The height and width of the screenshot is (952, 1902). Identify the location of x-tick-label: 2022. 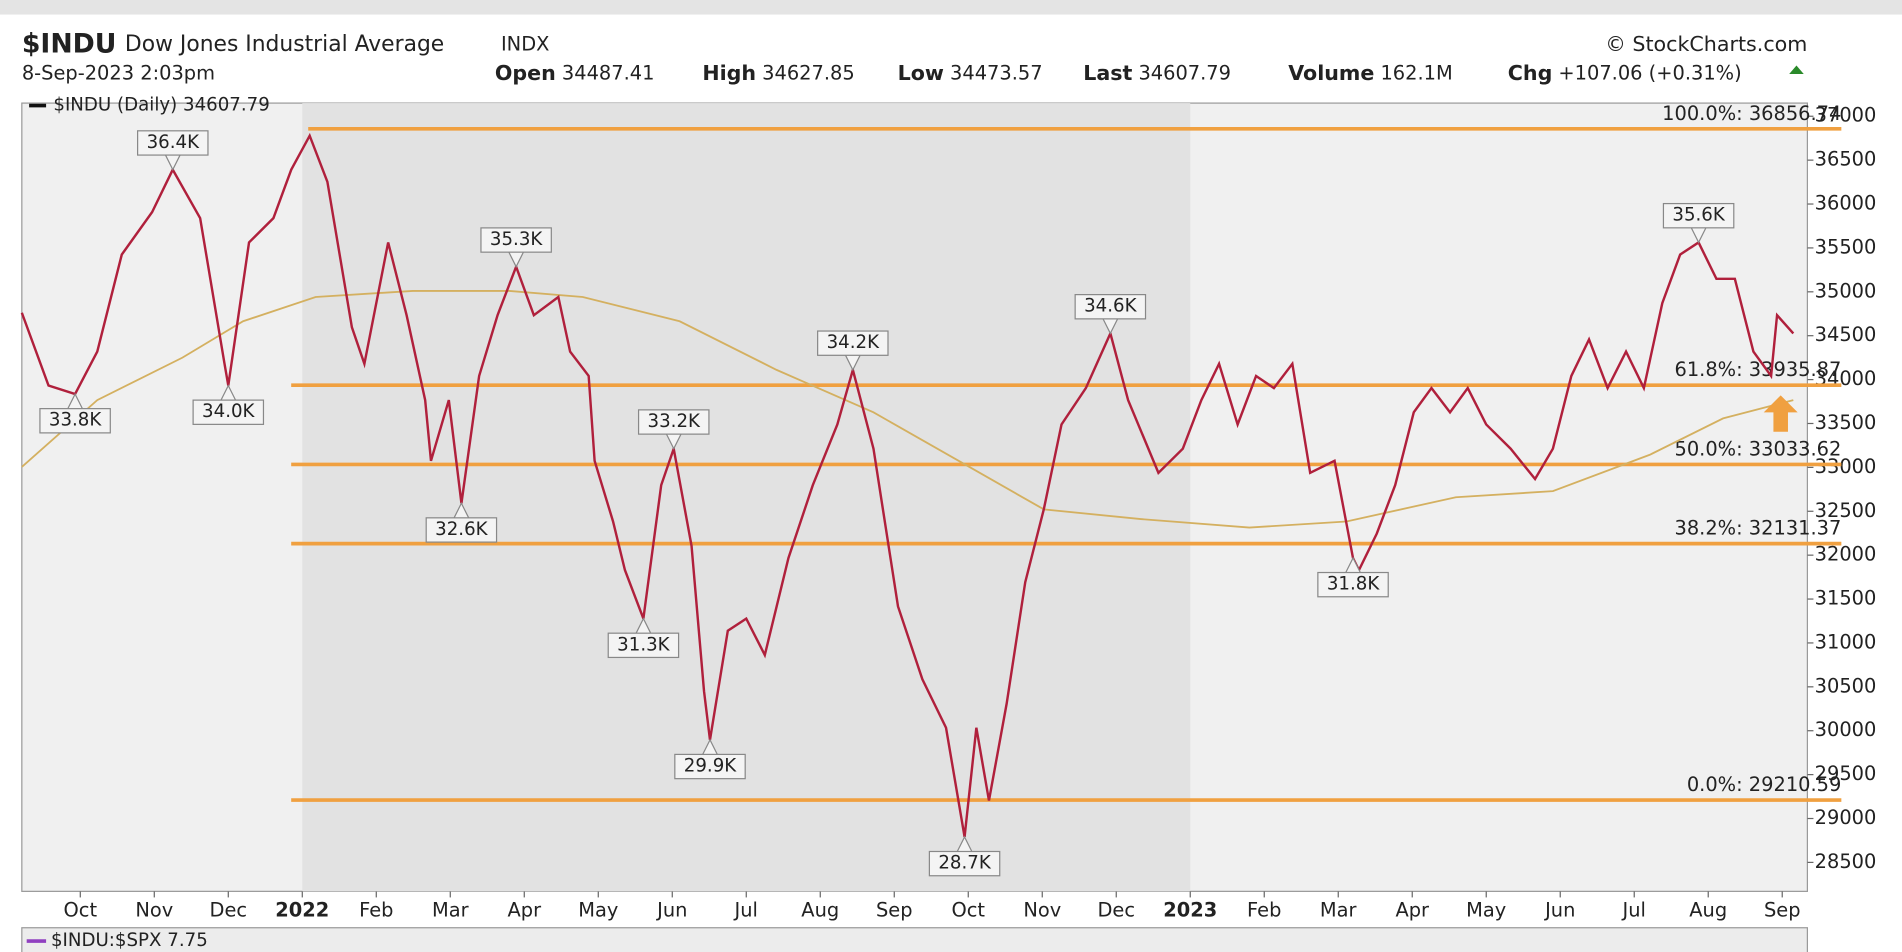
(302, 909).